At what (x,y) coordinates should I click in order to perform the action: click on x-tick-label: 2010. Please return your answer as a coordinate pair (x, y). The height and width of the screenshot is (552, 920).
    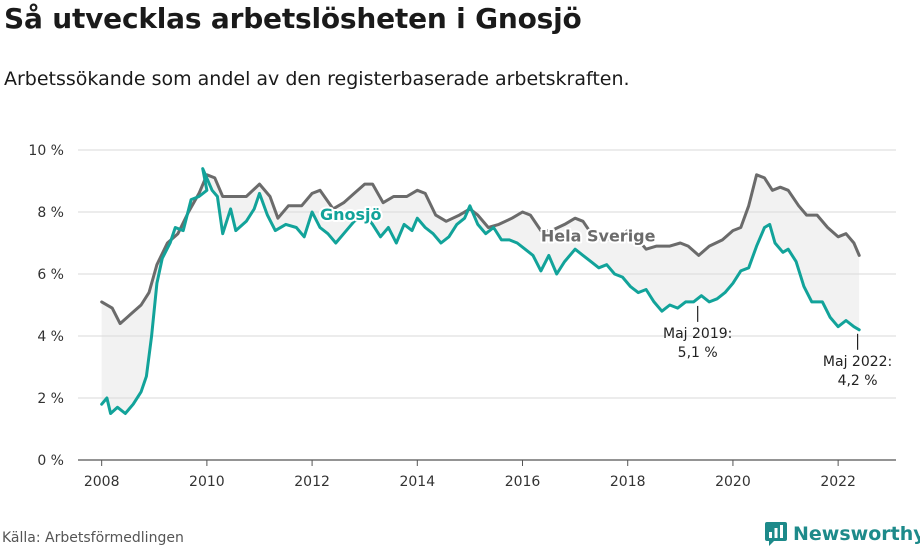
    Looking at the image, I should click on (207, 482).